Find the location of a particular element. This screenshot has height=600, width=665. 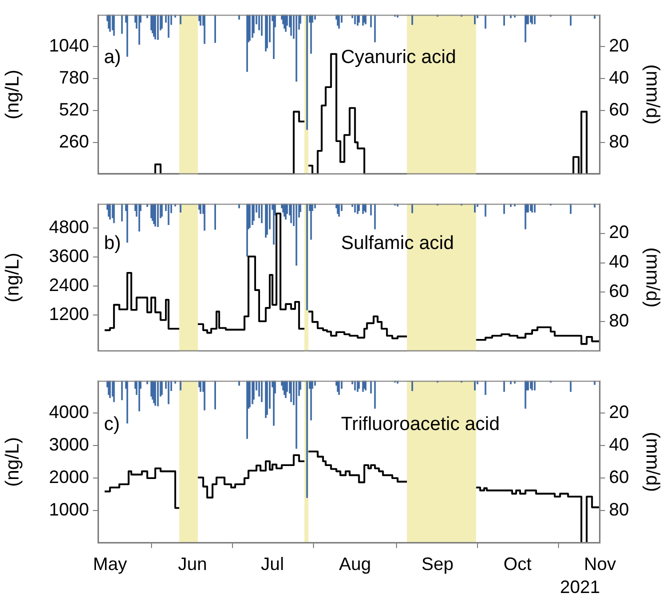

annotation: a) is located at coordinates (112, 57).